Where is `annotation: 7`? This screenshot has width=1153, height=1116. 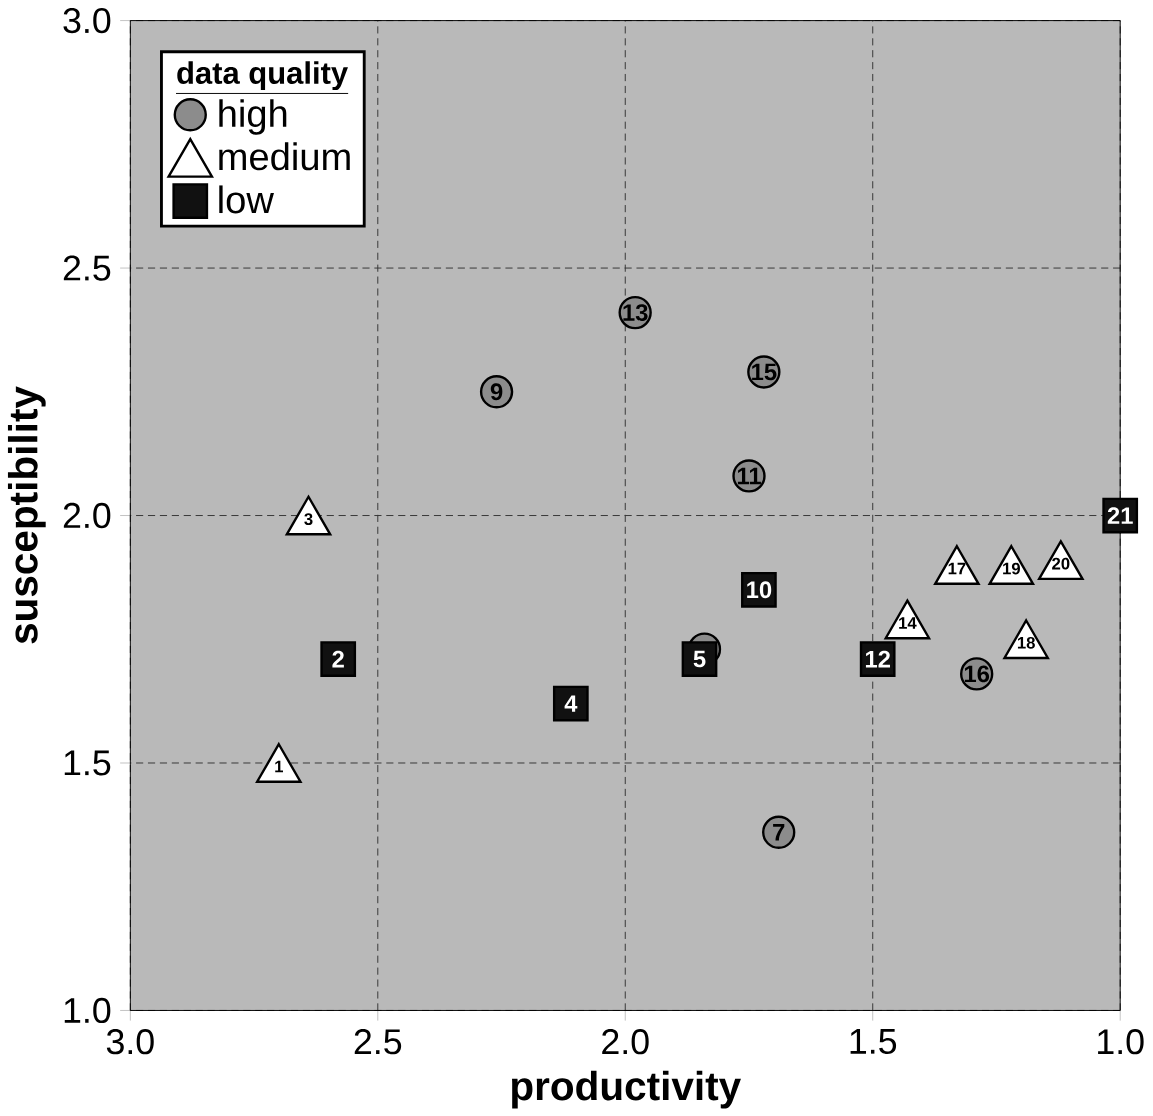
annotation: 7 is located at coordinates (779, 832).